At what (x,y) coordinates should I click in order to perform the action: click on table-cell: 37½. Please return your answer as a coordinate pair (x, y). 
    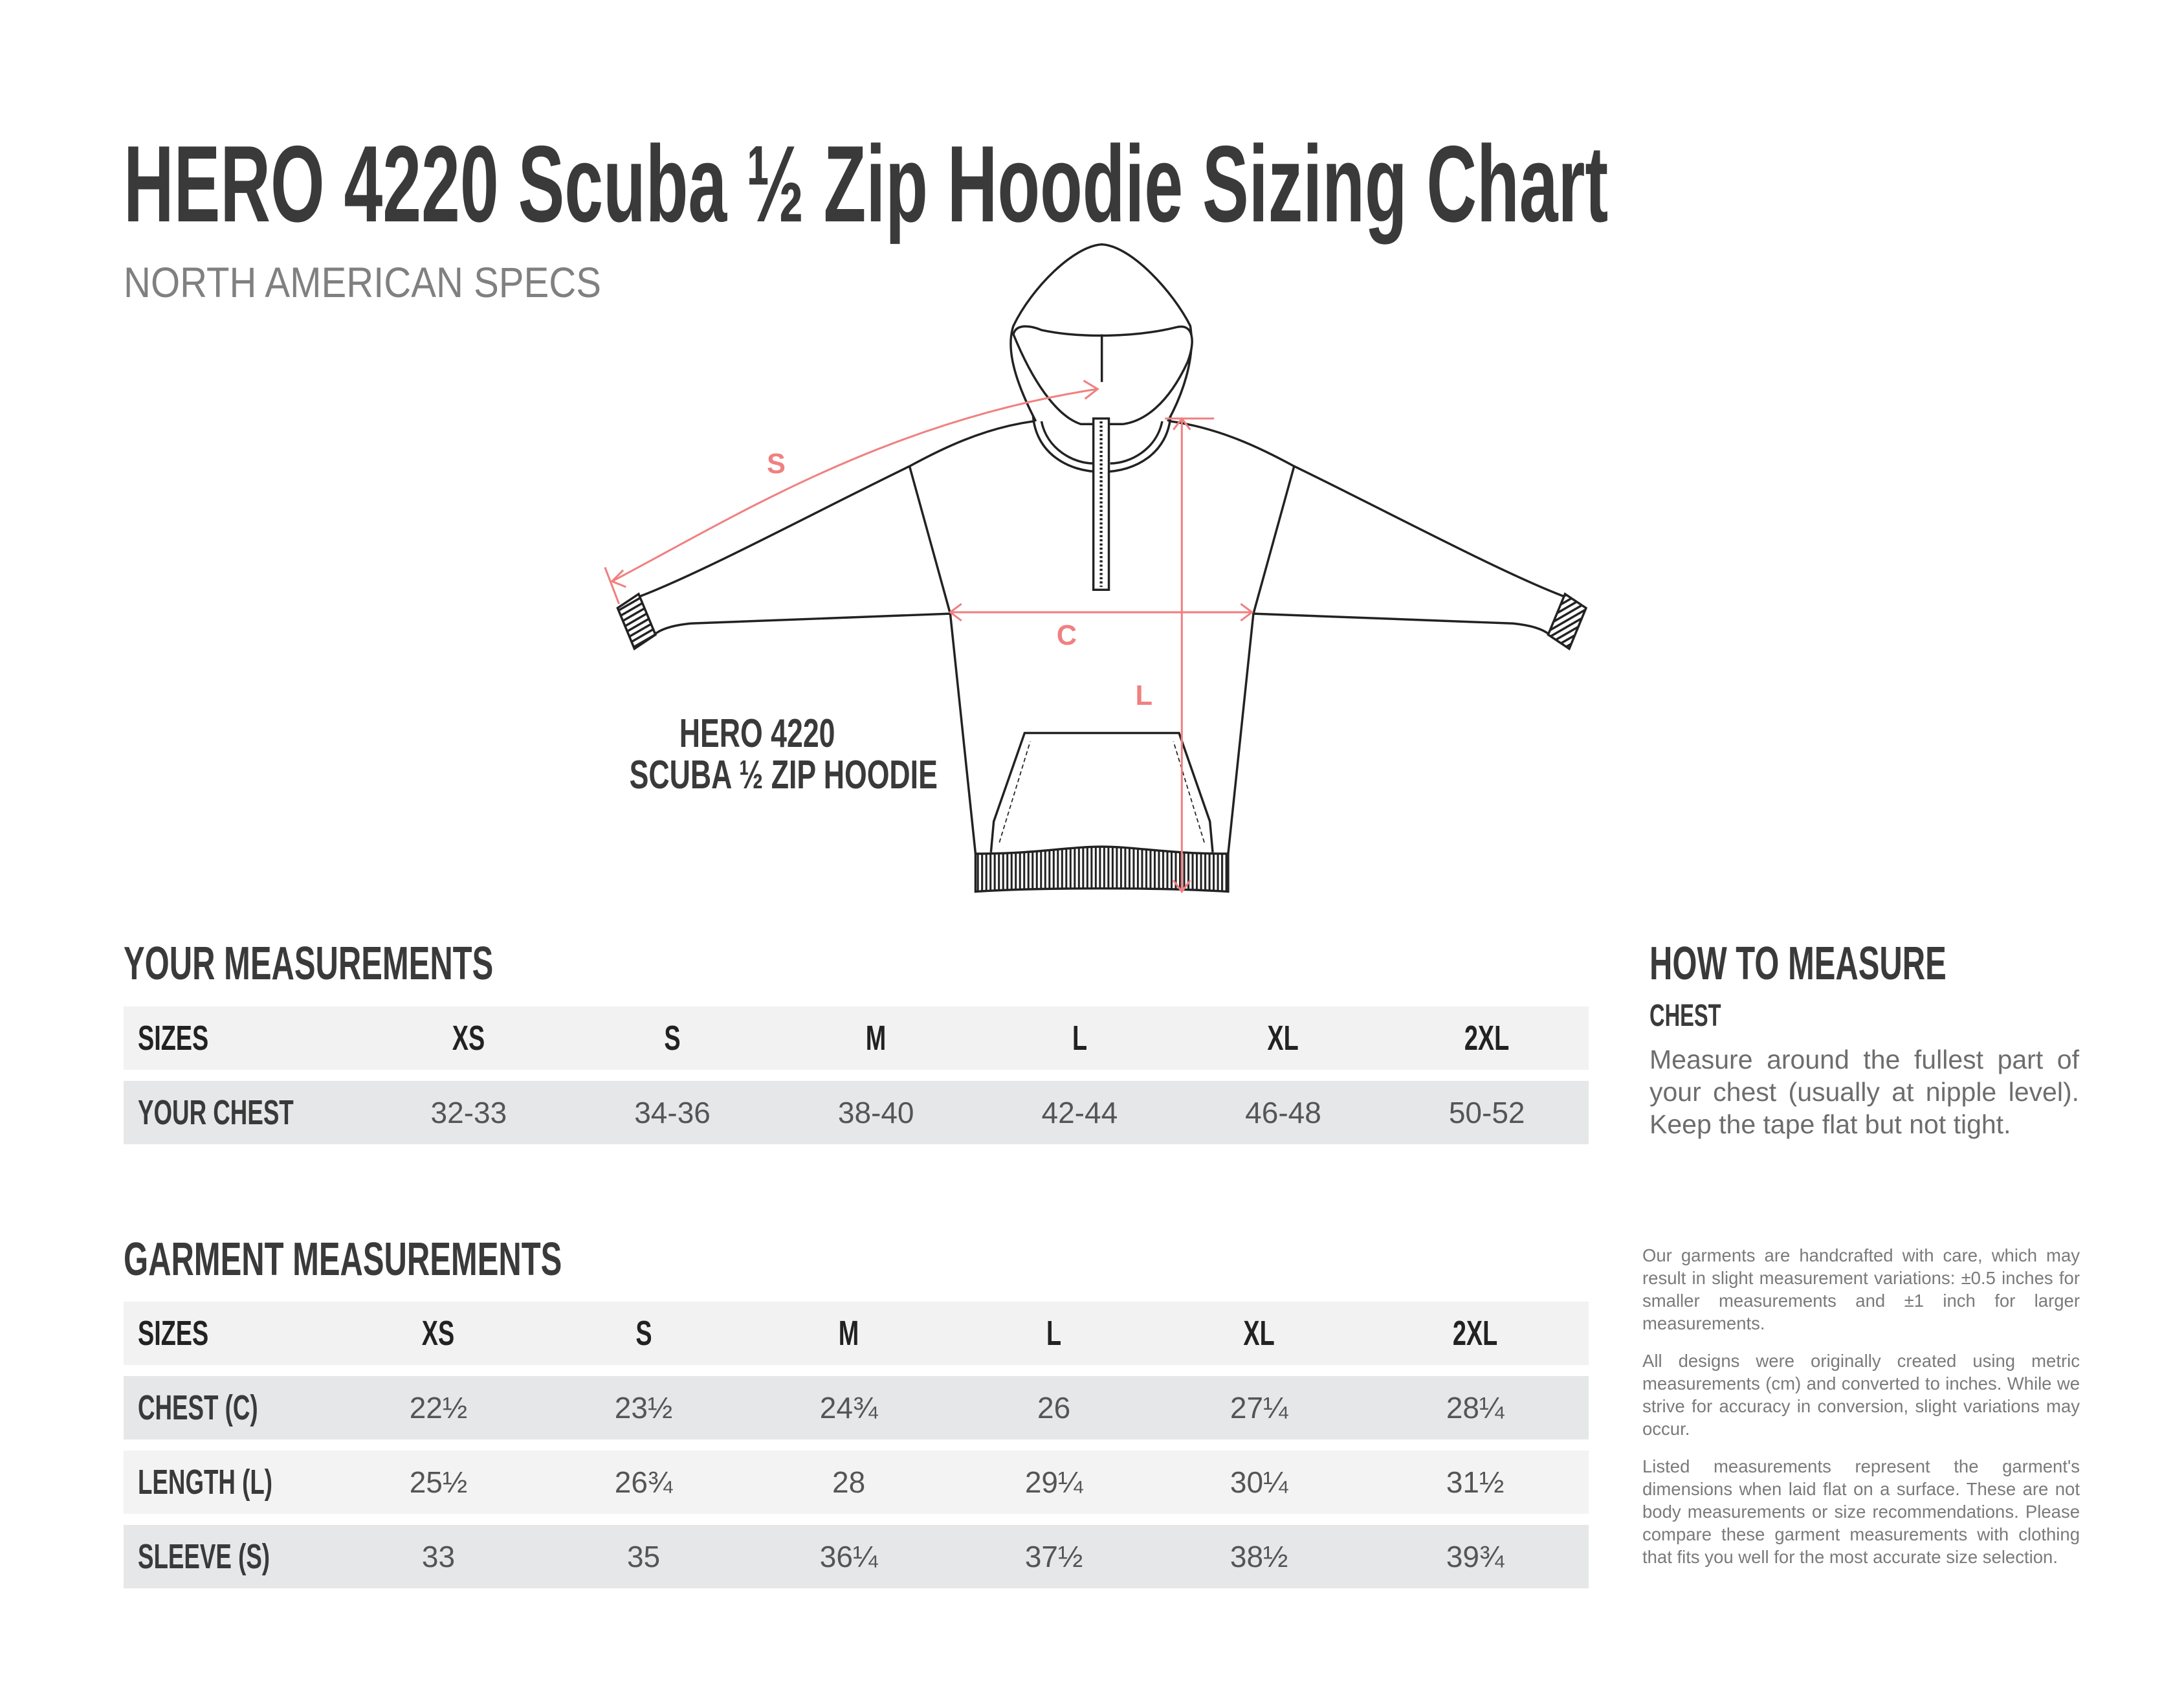
    Looking at the image, I should click on (1054, 1556).